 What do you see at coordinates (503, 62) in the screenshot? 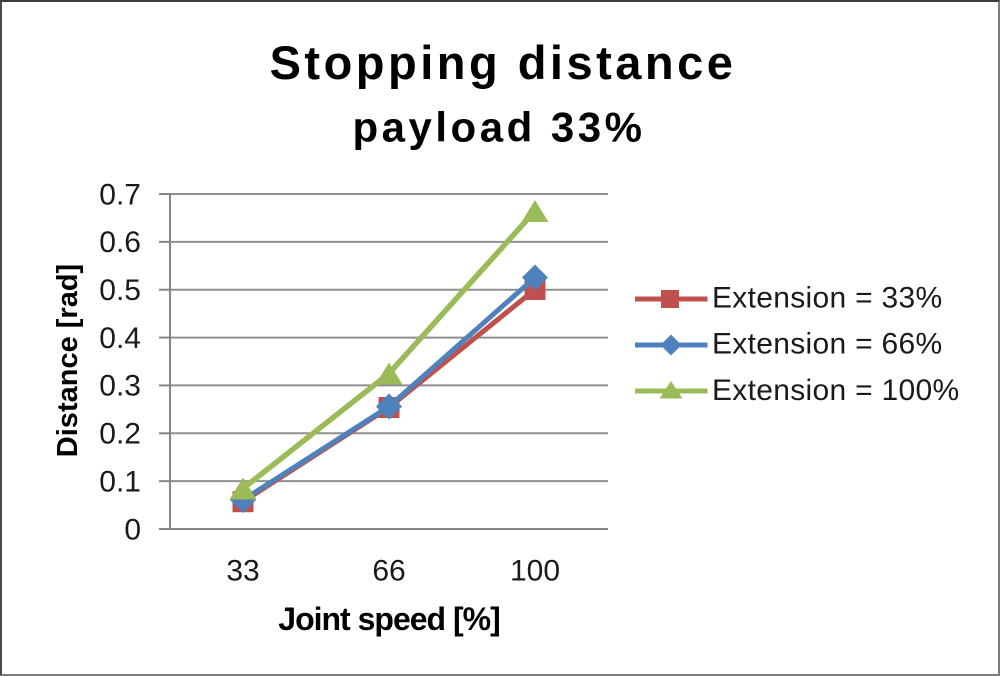
I see `svg-text: Stopping distance` at bounding box center [503, 62].